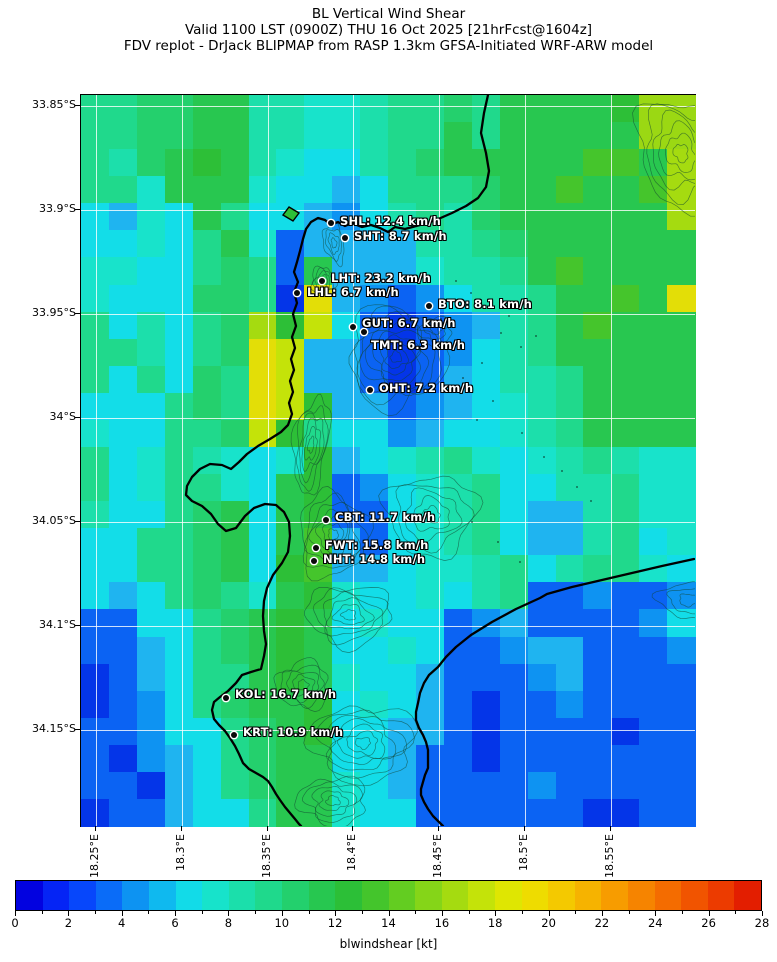 The width and height of the screenshot is (777, 962). I want to click on x-tick-label: 18.4°E, so click(351, 852).